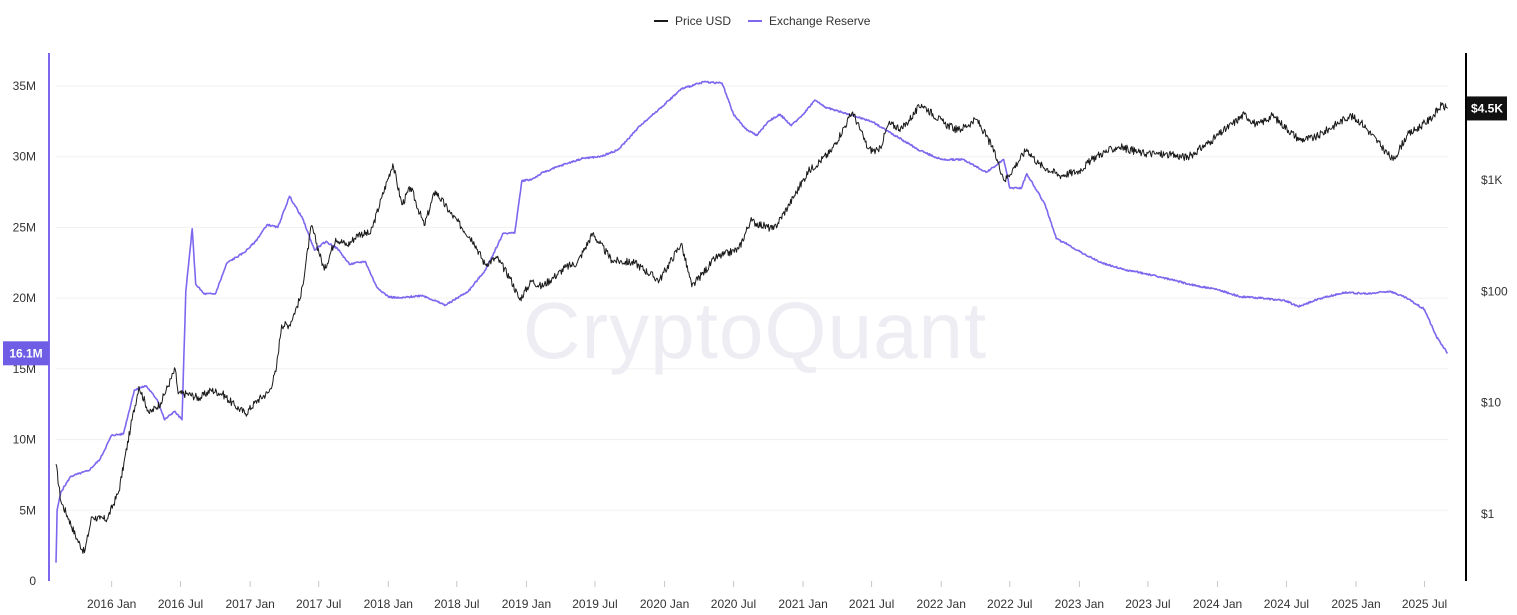 The width and height of the screenshot is (1517, 615). Describe the element at coordinates (755, 330) in the screenshot. I see `watermark: CryptoQuant` at that location.